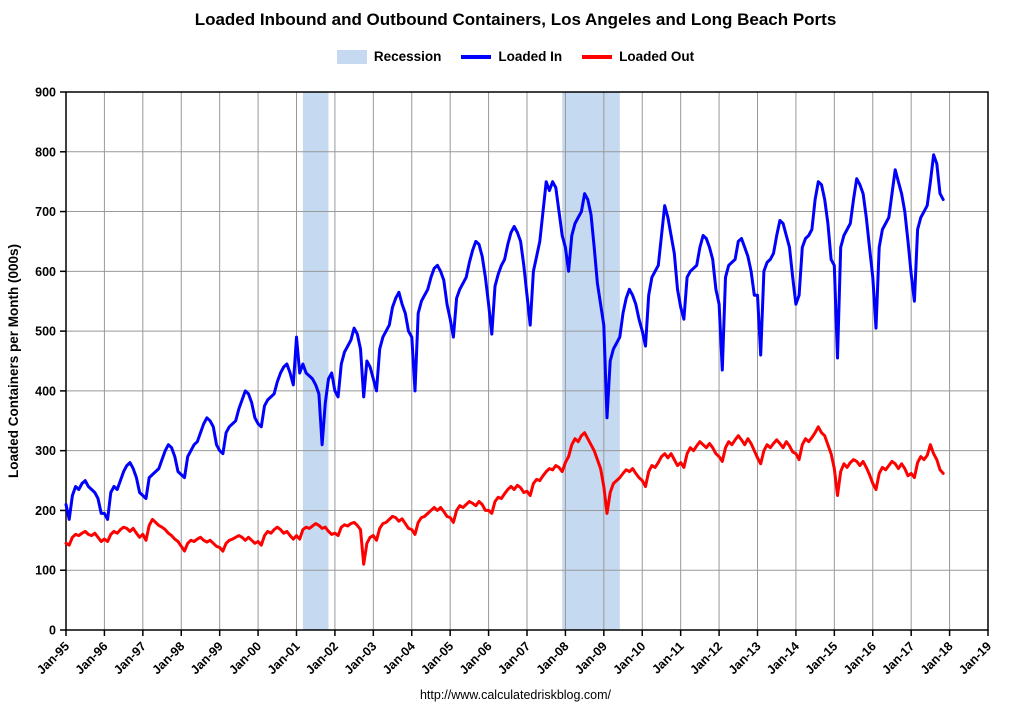  I want to click on x-tick-label: Jan-05, so click(437, 658).